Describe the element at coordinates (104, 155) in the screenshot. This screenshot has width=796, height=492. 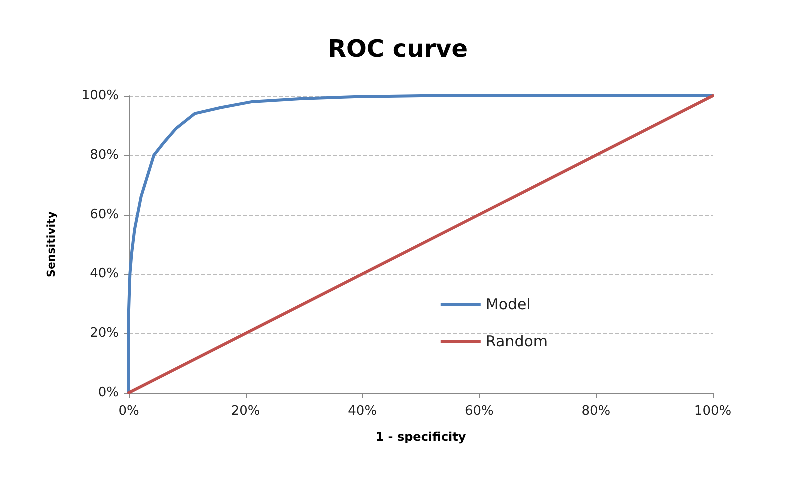
I see `y-tick-label: 80%` at that location.